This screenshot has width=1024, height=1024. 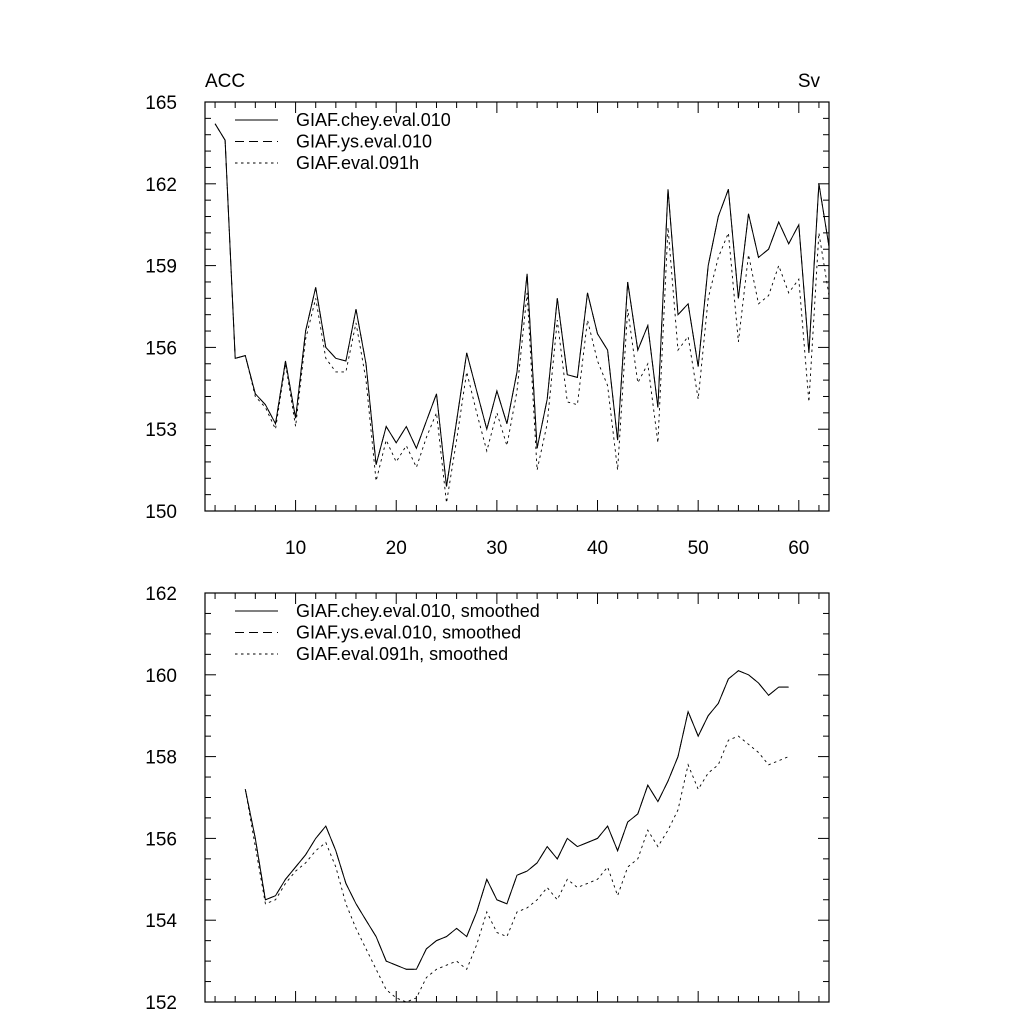 What do you see at coordinates (698, 548) in the screenshot?
I see `x-tick-label: 50` at bounding box center [698, 548].